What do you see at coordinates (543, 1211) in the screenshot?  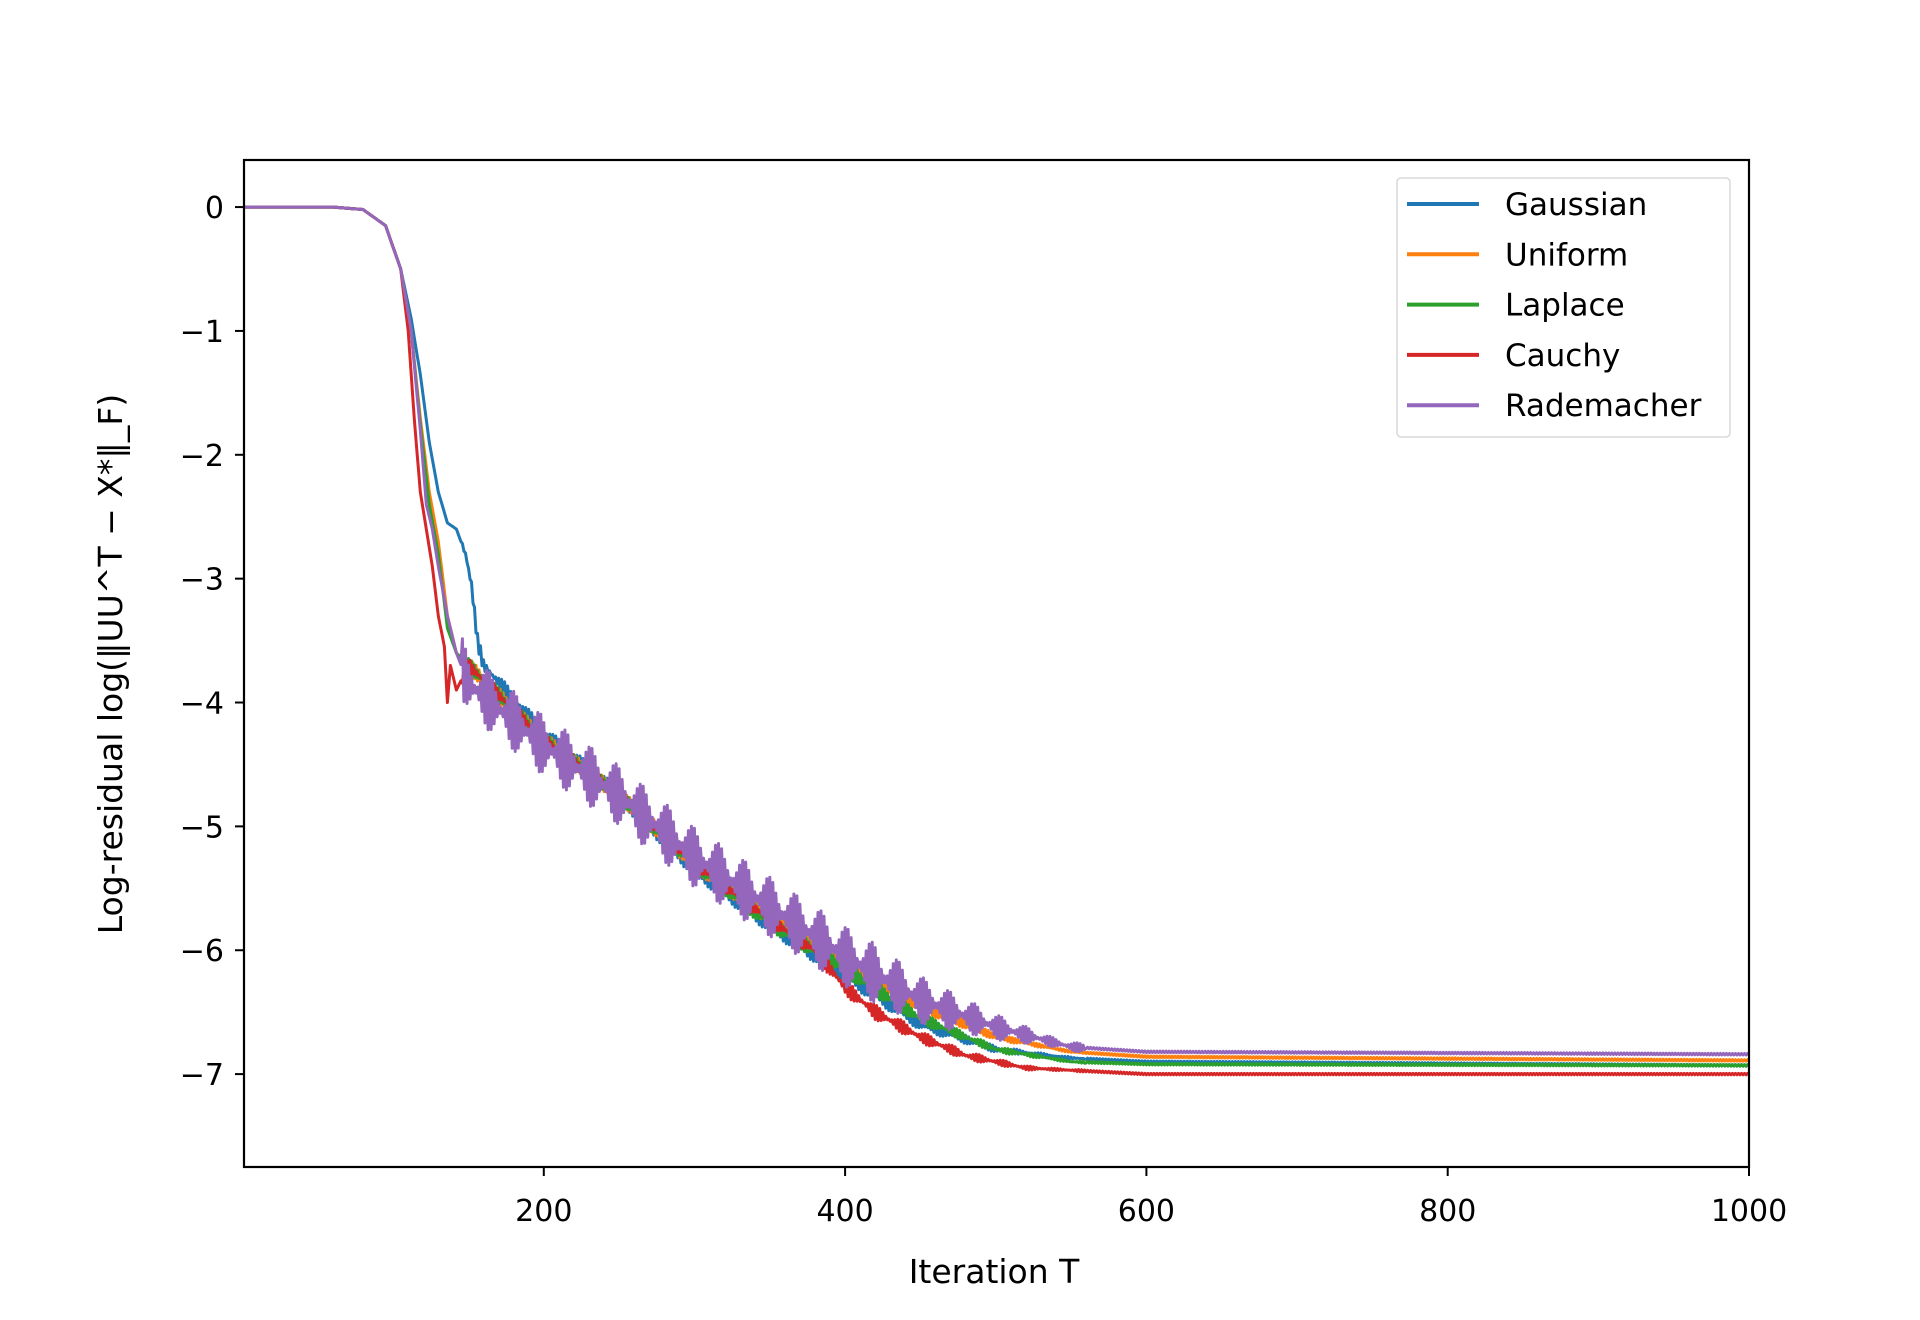 I see `x-tick-label: 200` at bounding box center [543, 1211].